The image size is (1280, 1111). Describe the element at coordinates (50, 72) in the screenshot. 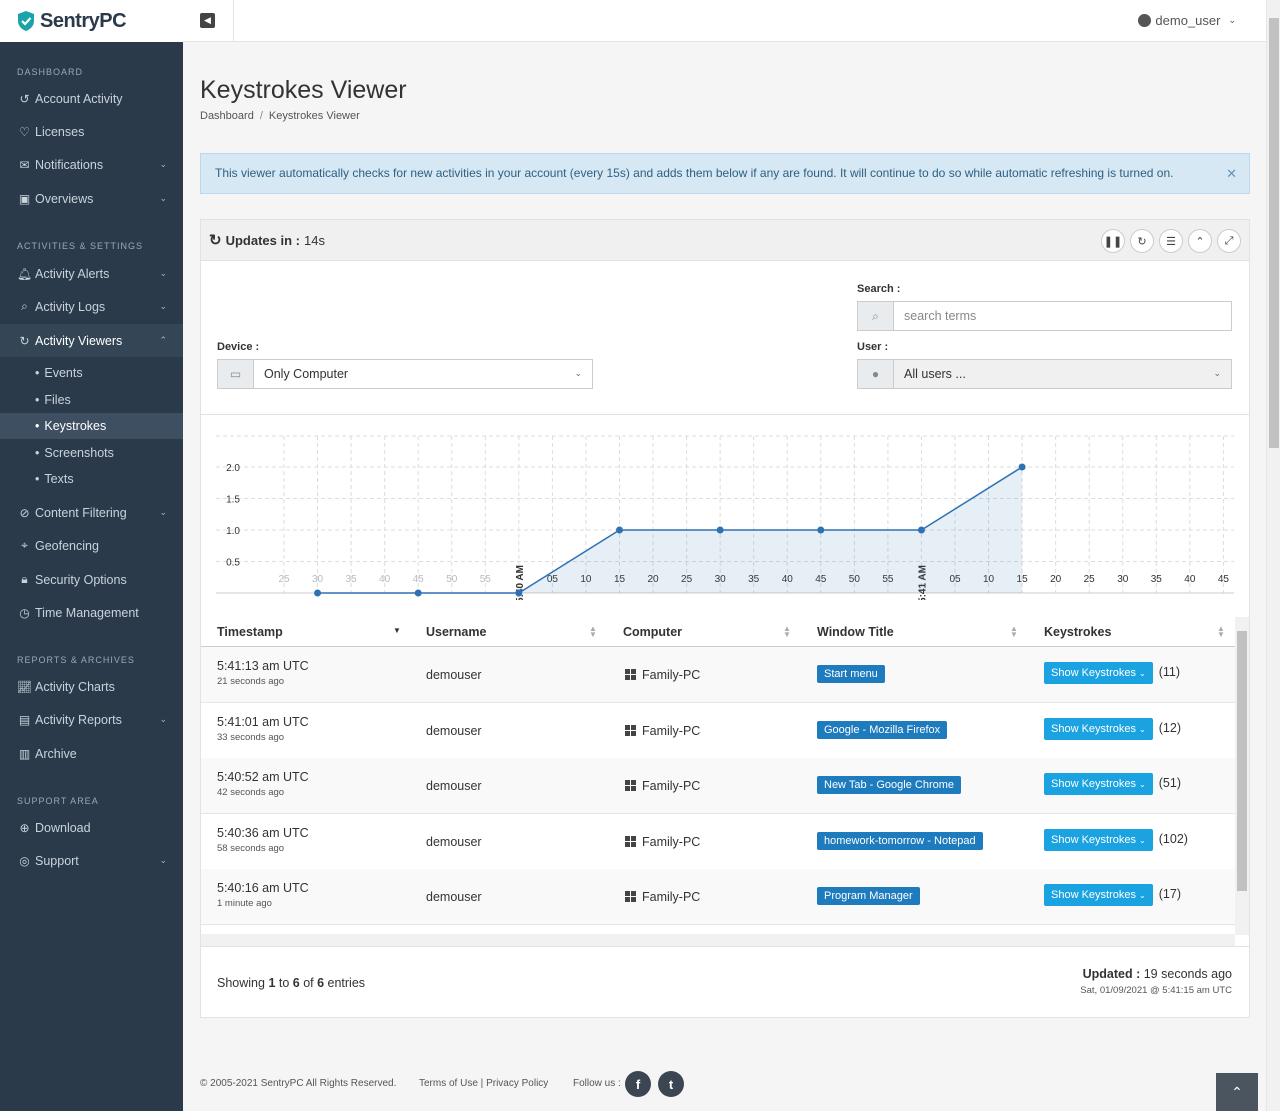

I see `sidebar-section-dashboard: DASHBOARD` at that location.